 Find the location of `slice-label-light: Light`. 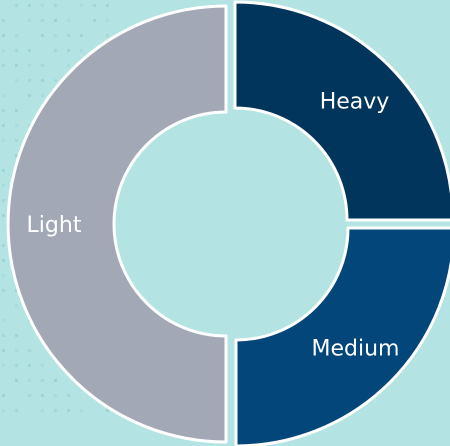

slice-label-light: Light is located at coordinates (54, 225).